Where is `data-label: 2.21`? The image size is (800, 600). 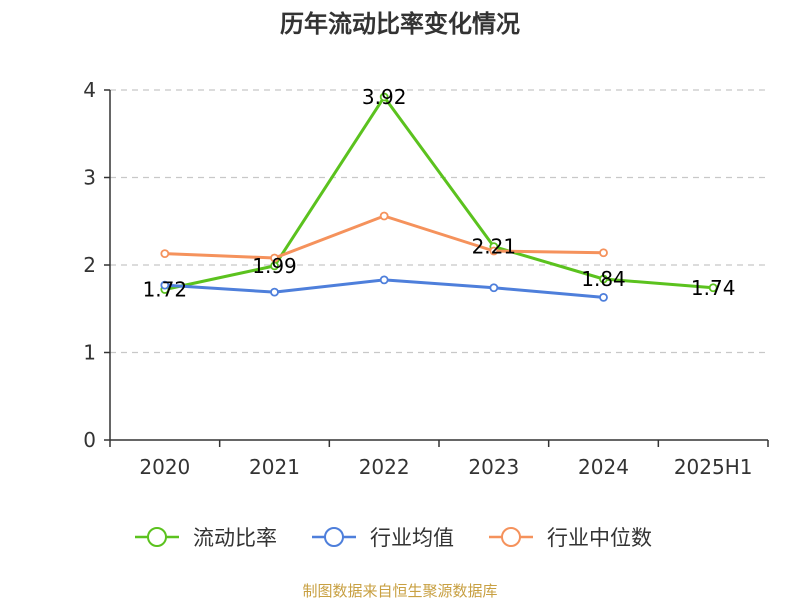
data-label: 2.21 is located at coordinates (494, 247).